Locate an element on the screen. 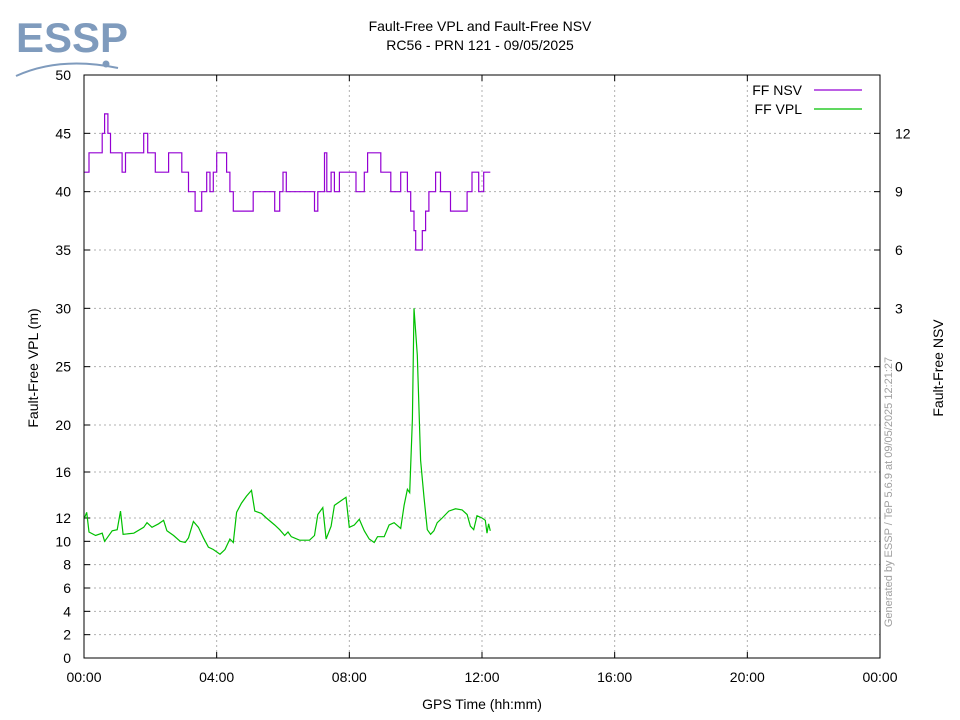 This screenshot has width=960, height=720. ff-nsv-series-line is located at coordinates (287, 182).